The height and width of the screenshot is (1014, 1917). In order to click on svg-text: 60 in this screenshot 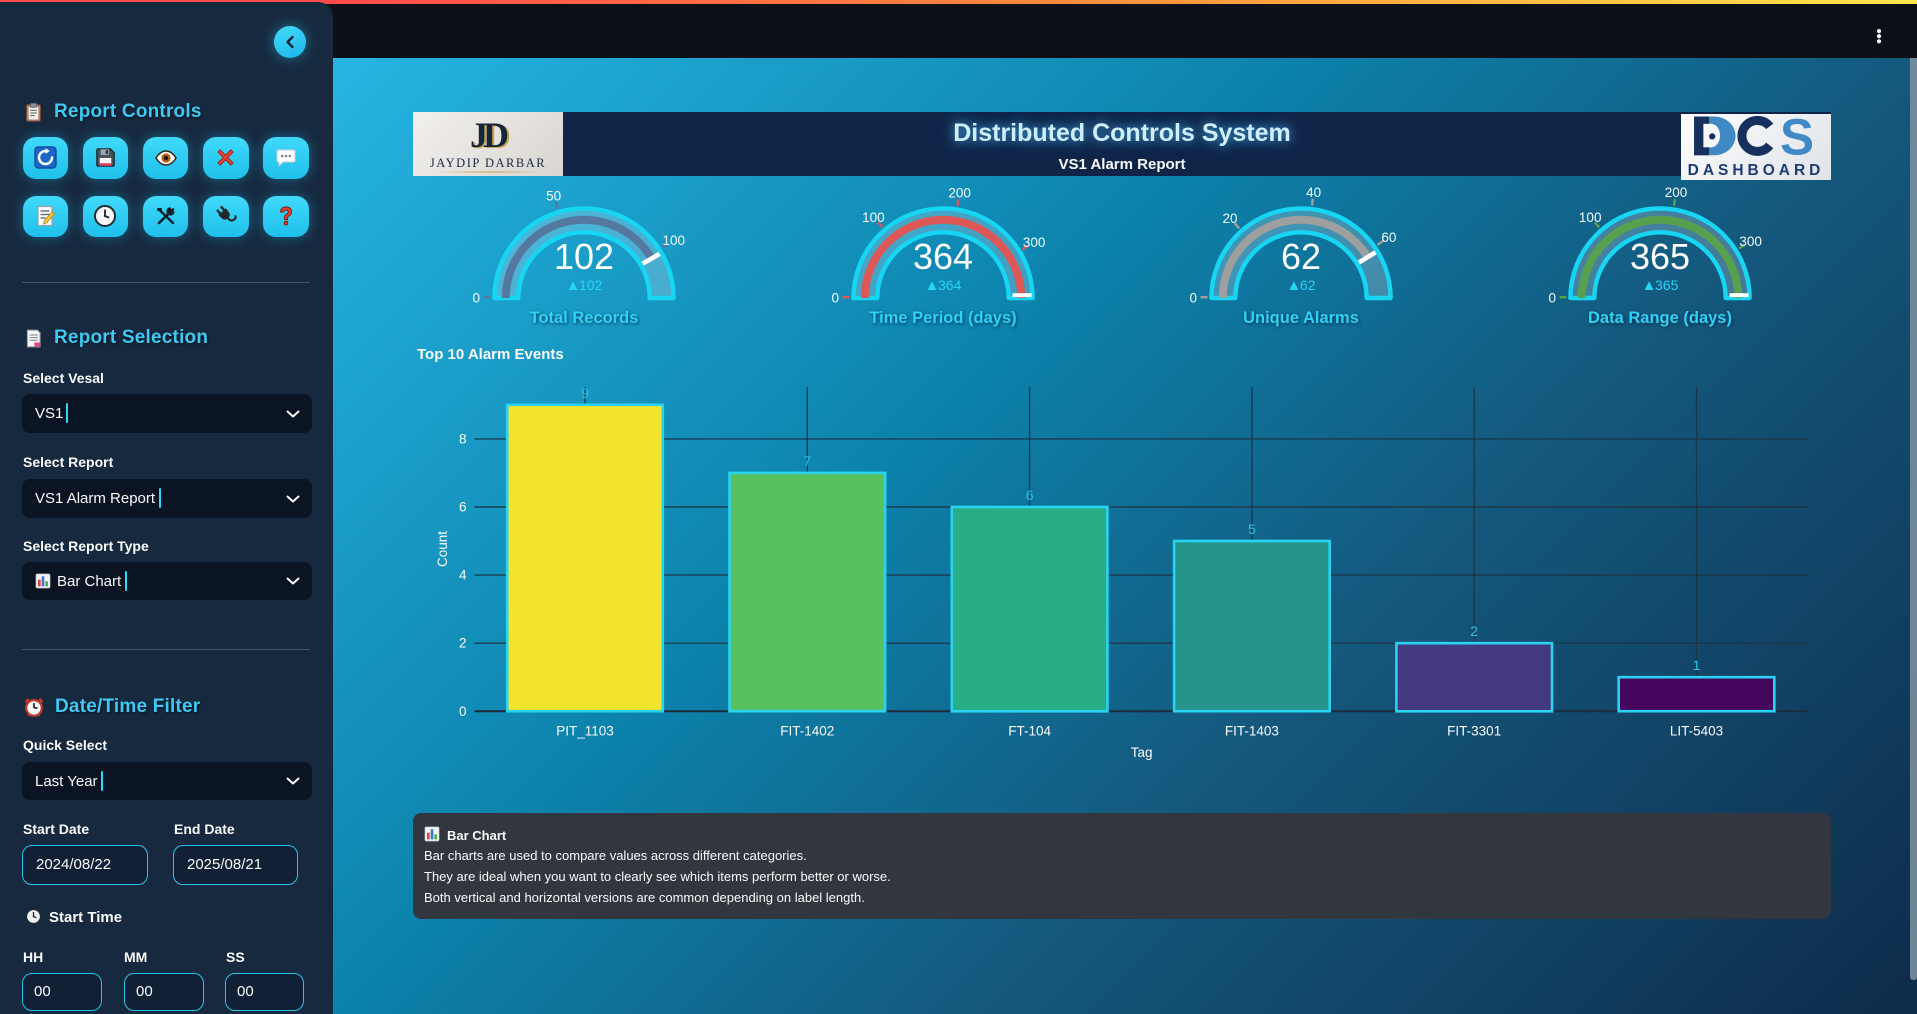, I will do `click(1388, 237)`.